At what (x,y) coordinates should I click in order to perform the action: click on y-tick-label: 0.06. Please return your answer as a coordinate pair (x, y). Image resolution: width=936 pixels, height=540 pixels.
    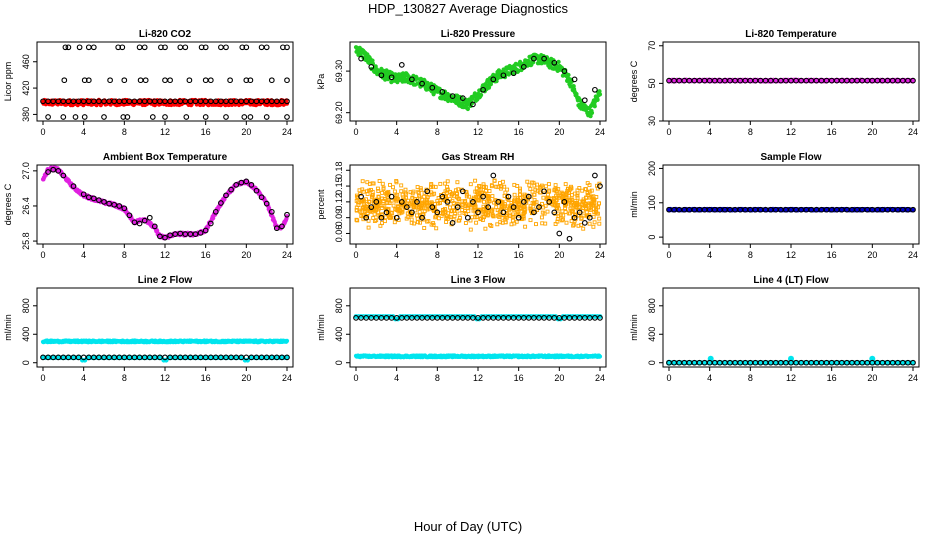
    Looking at the image, I should click on (339, 234).